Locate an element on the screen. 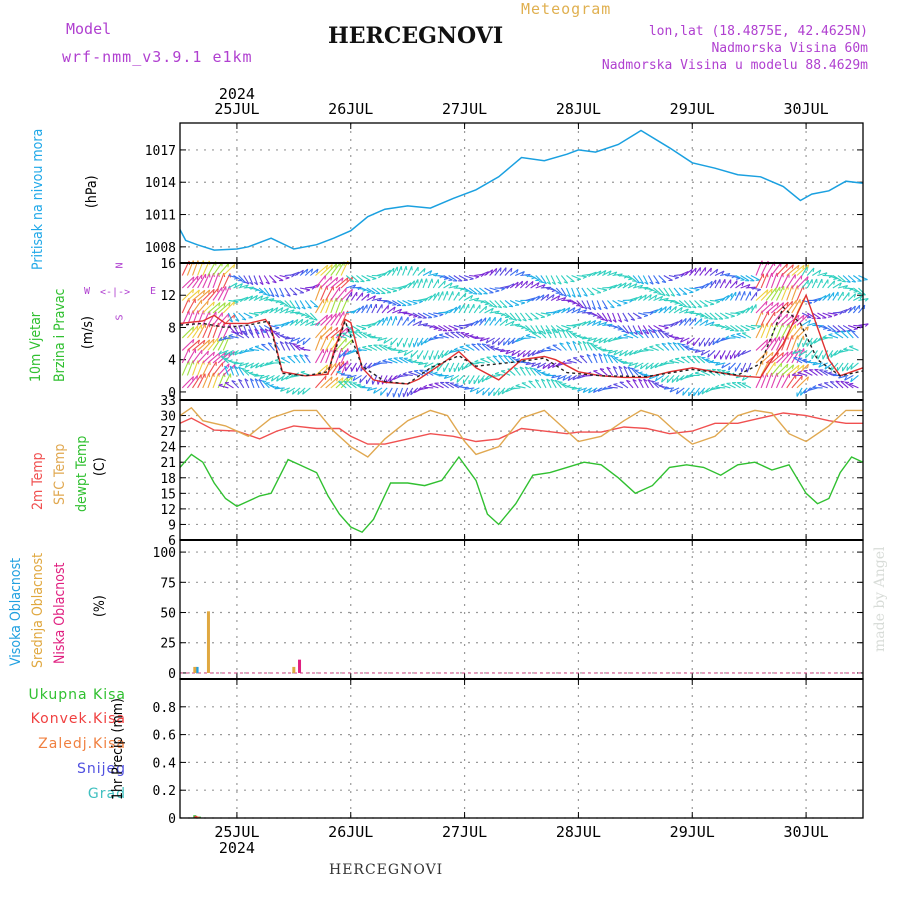  cloud-low-label: Niska Oblacnost is located at coordinates (60, 613).